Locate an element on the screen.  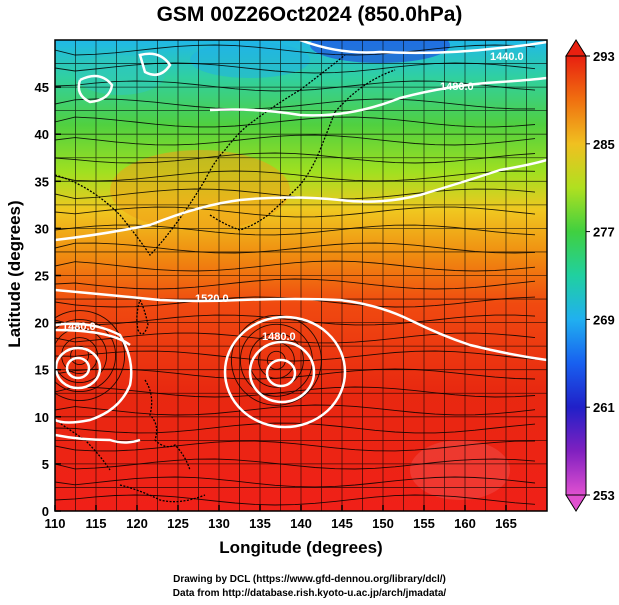
x-tick-label: 145 is located at coordinates (342, 523).